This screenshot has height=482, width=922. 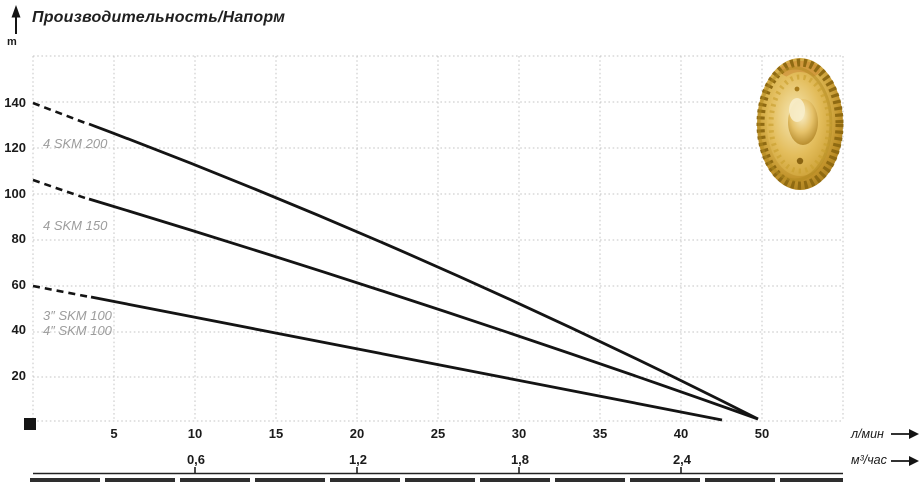 I want to click on chart-title: Производительность/Напорм, so click(x=159, y=17).